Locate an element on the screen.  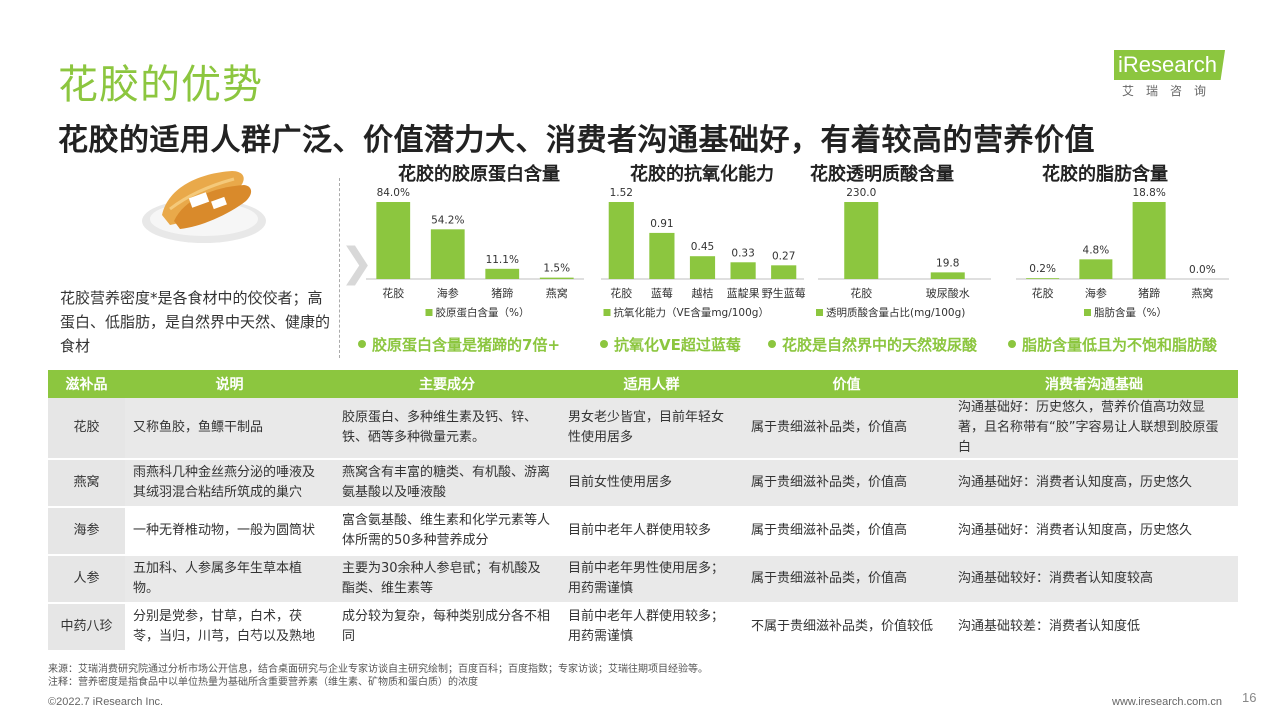
iresearch-logo: iResearch 艾瑞咨询 is located at coordinates (1174, 71).